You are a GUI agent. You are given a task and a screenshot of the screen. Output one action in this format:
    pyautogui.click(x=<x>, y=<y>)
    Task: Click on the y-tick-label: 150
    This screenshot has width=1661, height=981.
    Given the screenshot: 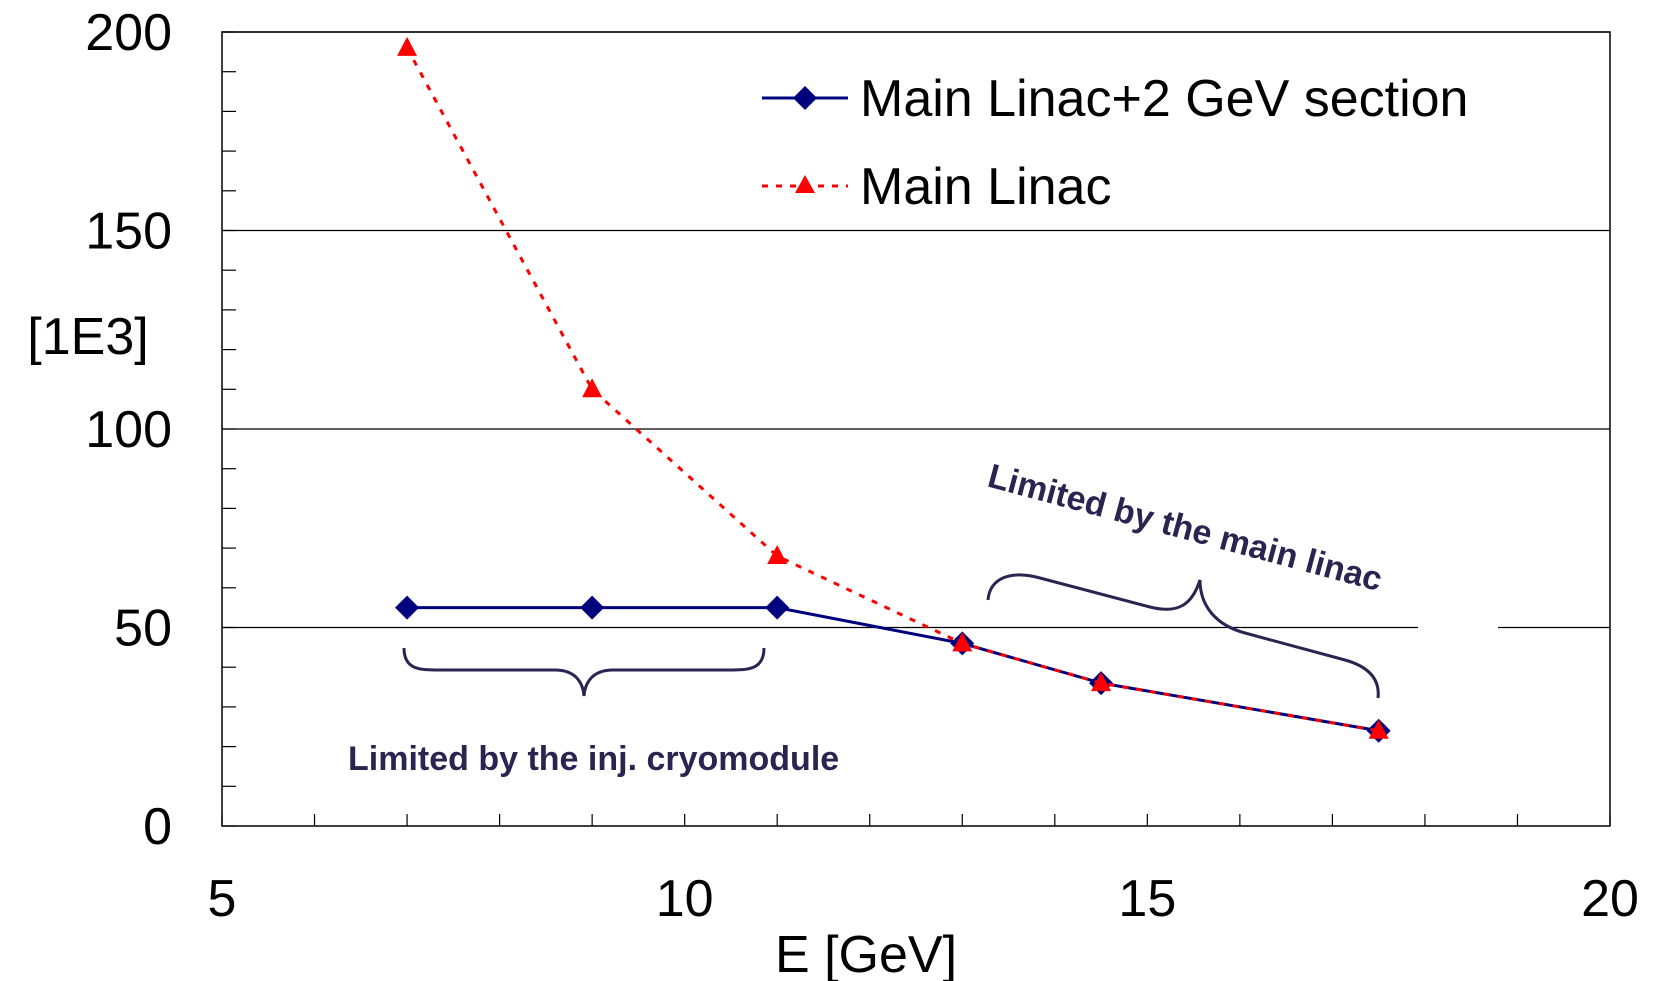 What is the action you would take?
    pyautogui.click(x=128, y=232)
    